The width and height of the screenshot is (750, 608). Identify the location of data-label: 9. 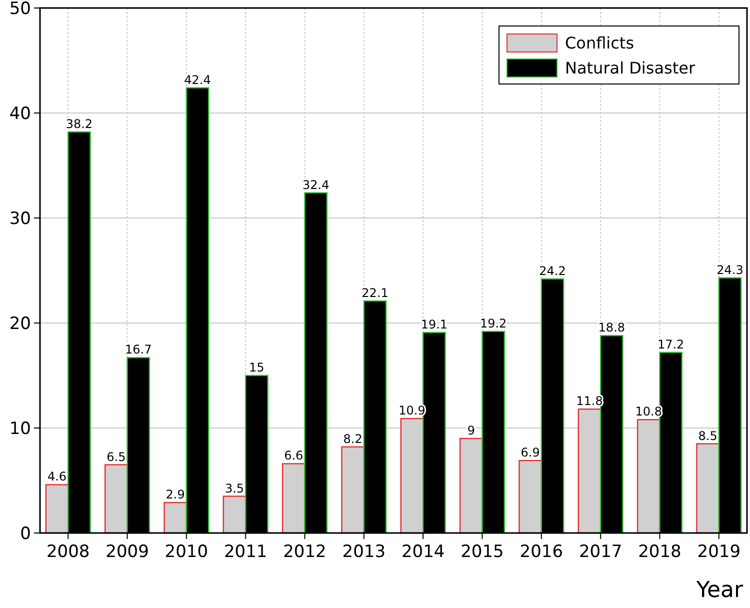
(471, 431).